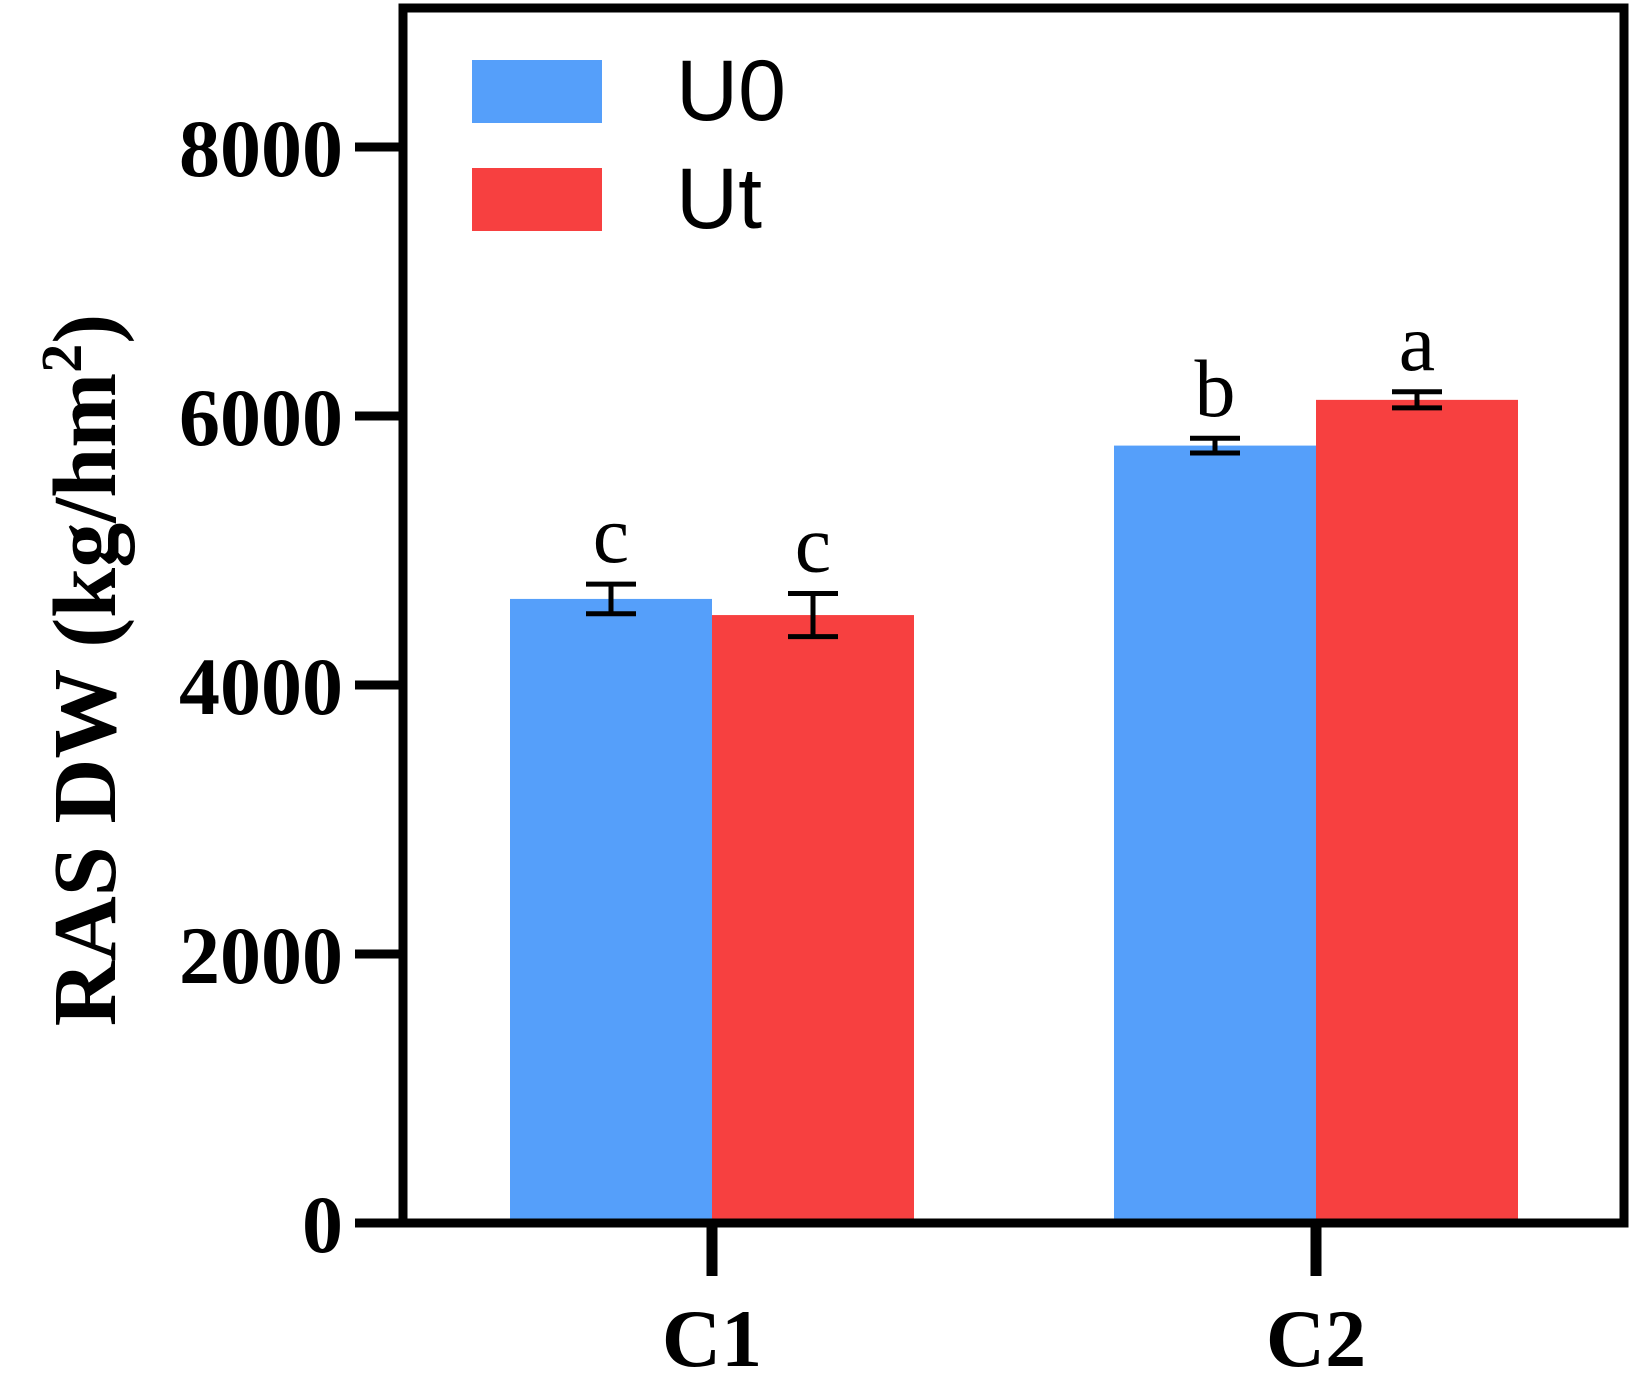  I want to click on y-axis-title-close: ), so click(85, 329).